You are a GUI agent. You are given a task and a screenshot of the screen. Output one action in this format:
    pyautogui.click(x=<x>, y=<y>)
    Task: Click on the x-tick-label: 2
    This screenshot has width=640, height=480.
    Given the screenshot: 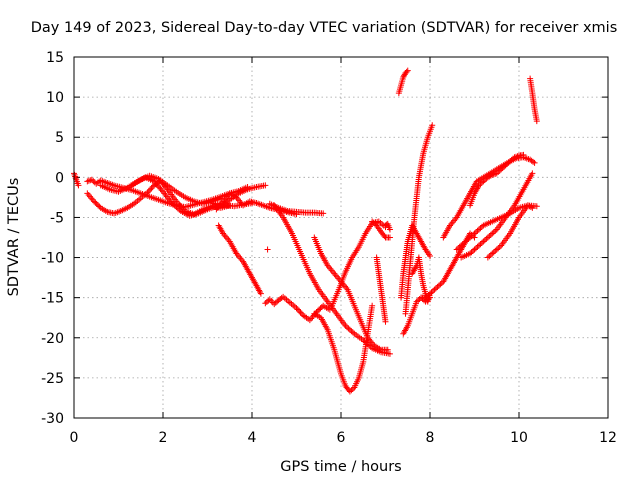 What is the action you would take?
    pyautogui.click(x=163, y=438)
    